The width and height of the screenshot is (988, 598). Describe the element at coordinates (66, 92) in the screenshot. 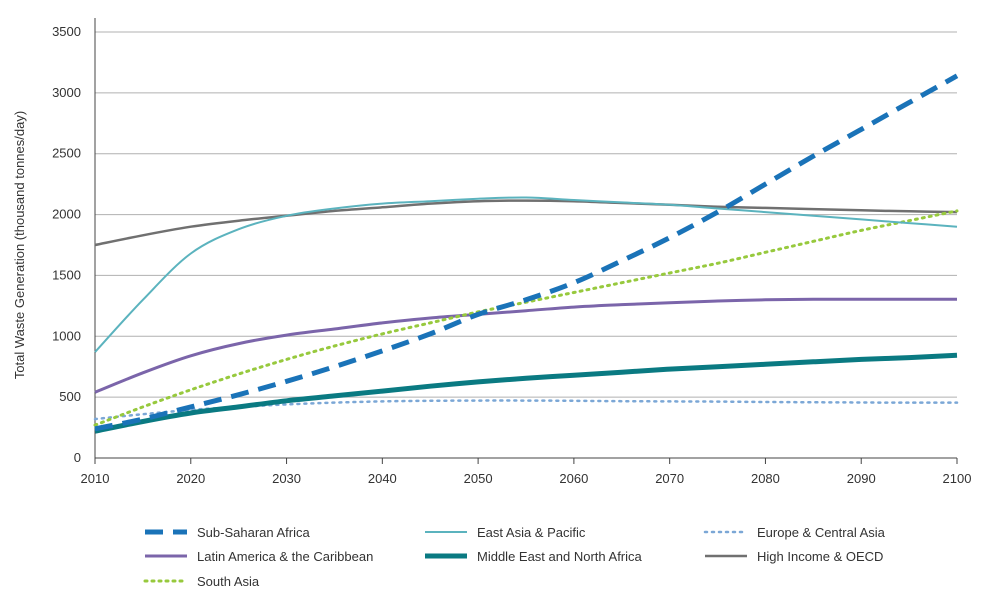

I see `y-tick-label: 3000` at that location.